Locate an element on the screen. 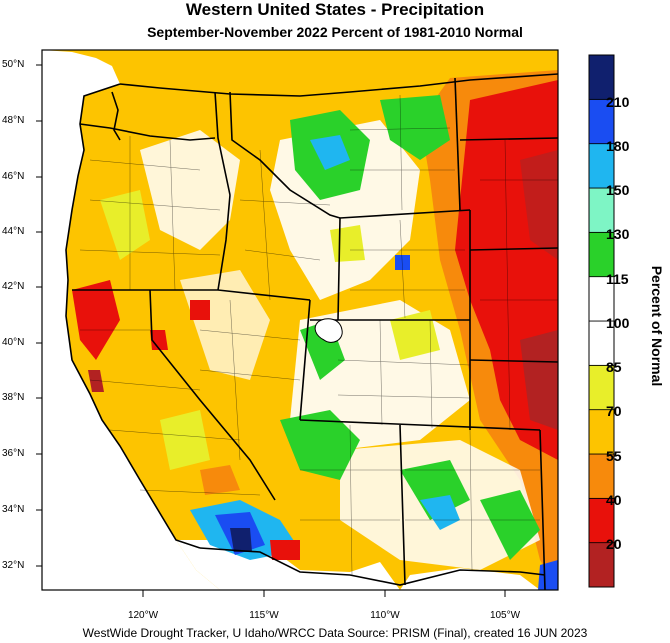  lat-label-50: 50°N is located at coordinates (13, 64).